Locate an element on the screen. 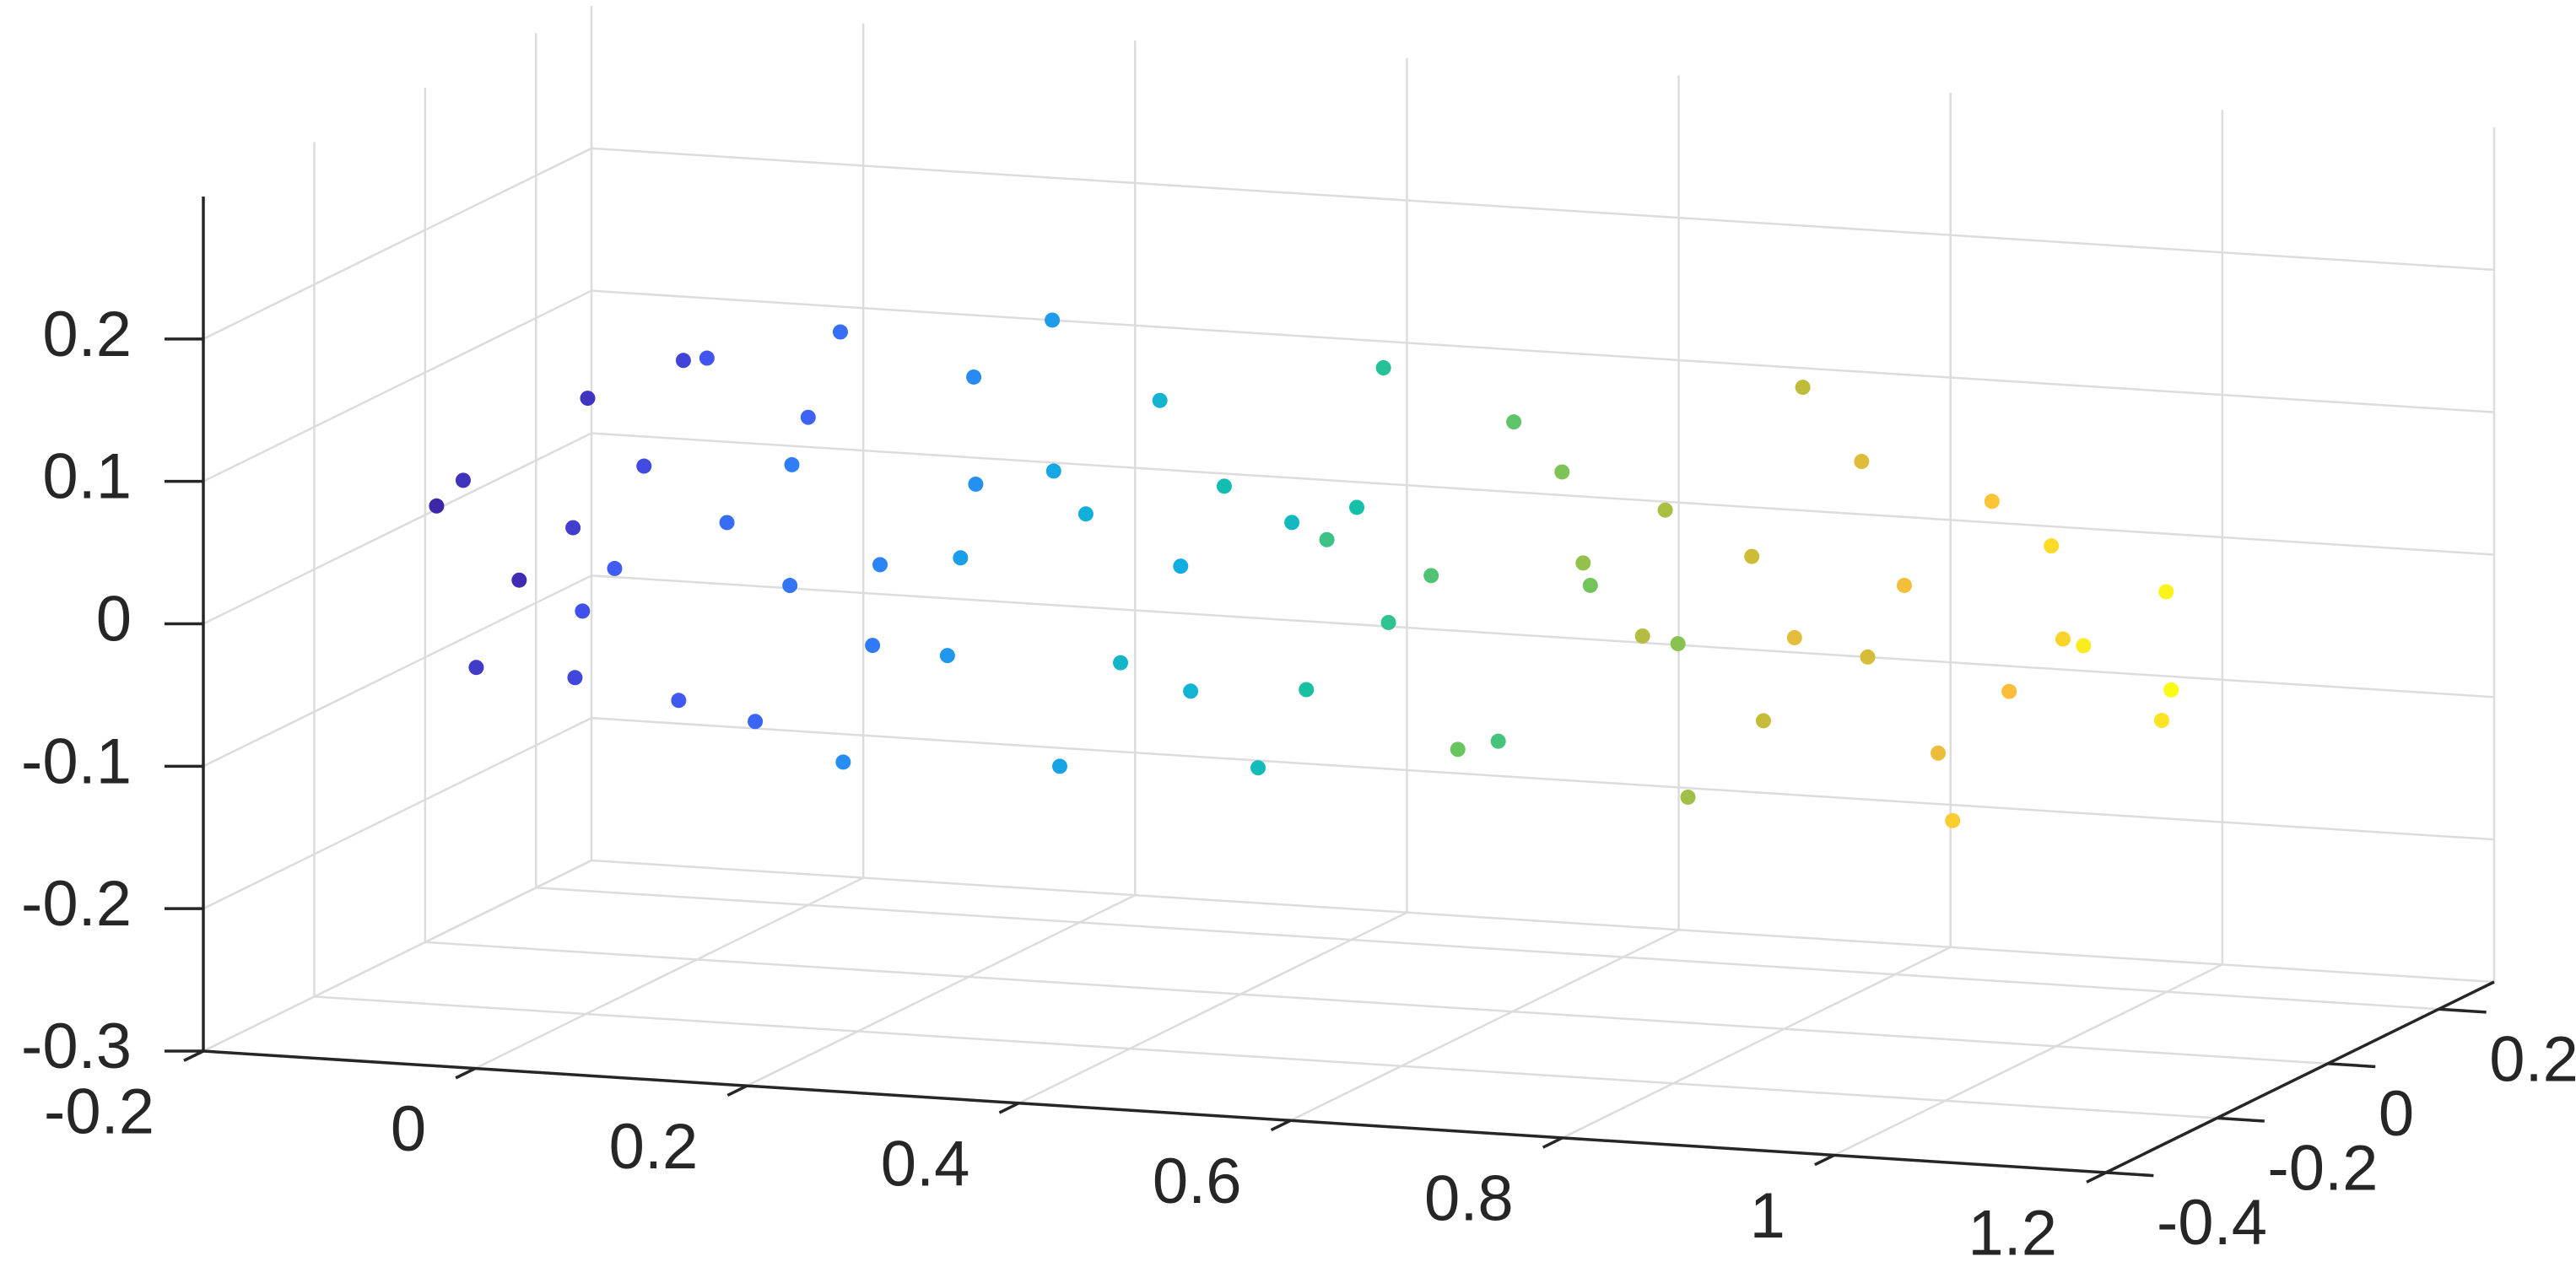 This screenshot has height=1278, width=2576. y-tick-label: 0.2 is located at coordinates (2532, 1059).